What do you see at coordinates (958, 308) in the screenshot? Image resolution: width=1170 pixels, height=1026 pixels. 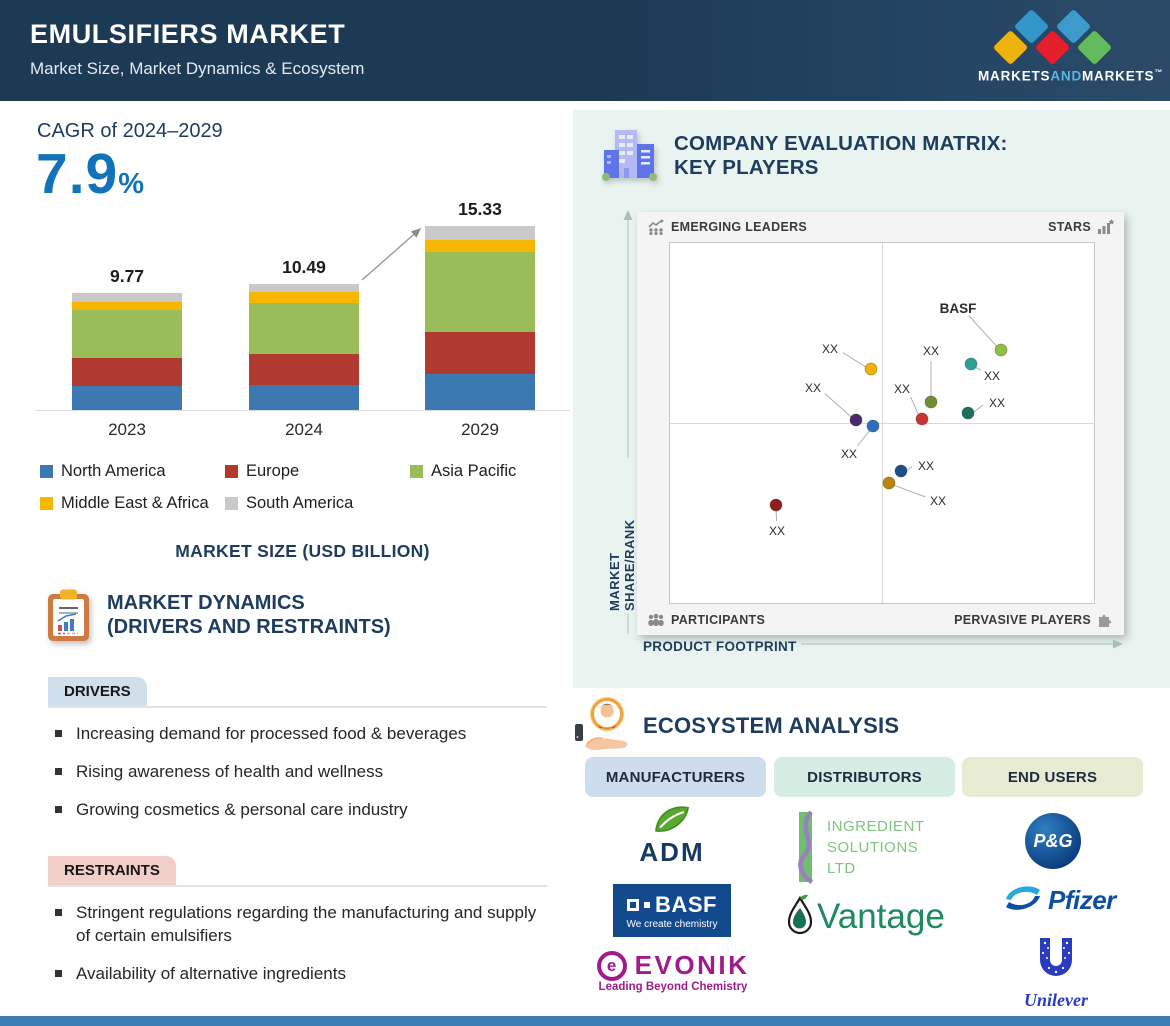 I see `scatter-label-basf: BASF` at bounding box center [958, 308].